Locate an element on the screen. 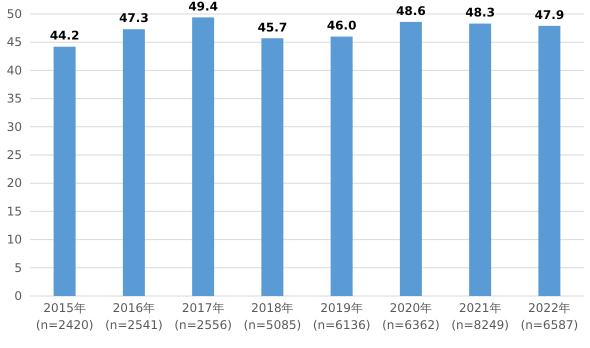  x-tick-label: 2022年 (n=6587) is located at coordinates (549, 316).